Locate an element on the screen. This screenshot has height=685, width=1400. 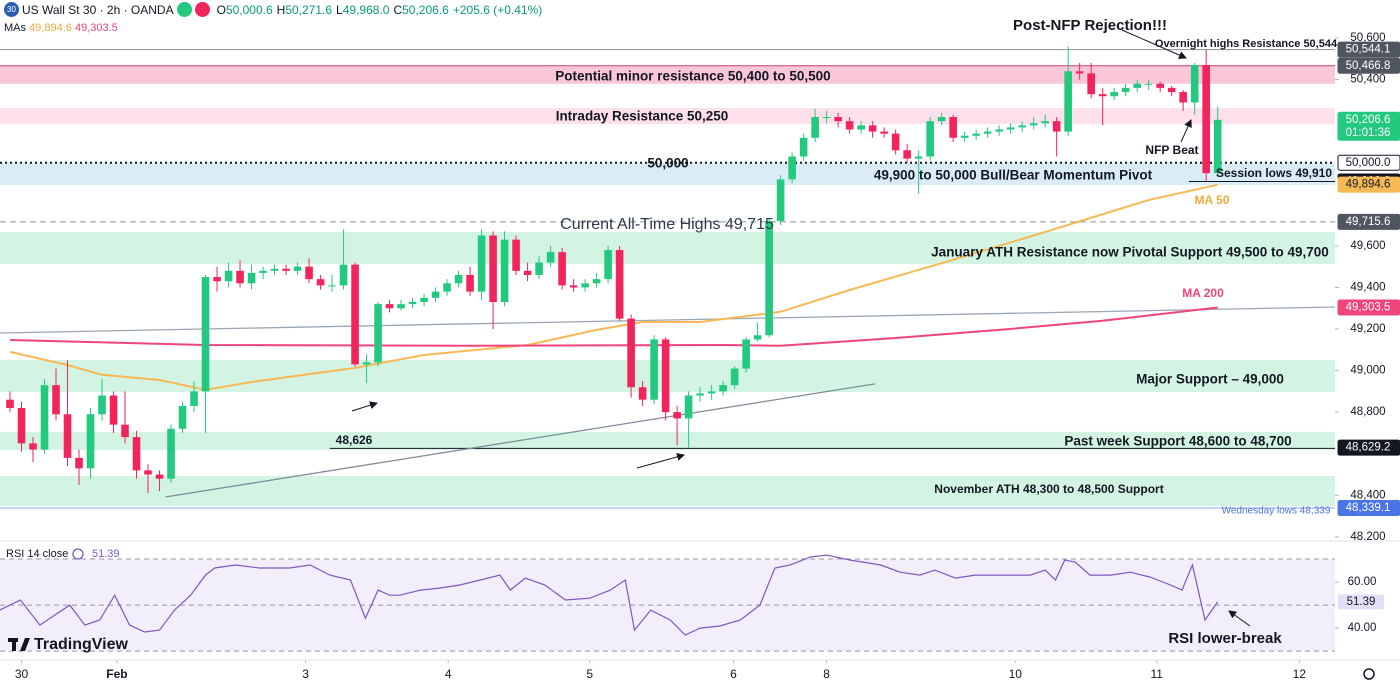
price-label: 49,894.6 is located at coordinates (1368, 185).